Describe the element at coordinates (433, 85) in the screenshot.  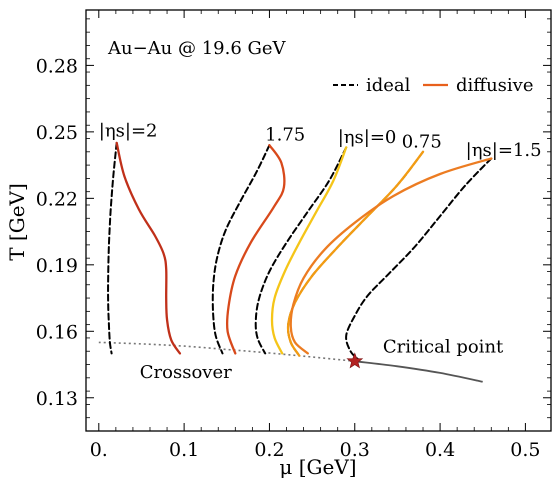
I see `legend: ideal diffusive` at that location.